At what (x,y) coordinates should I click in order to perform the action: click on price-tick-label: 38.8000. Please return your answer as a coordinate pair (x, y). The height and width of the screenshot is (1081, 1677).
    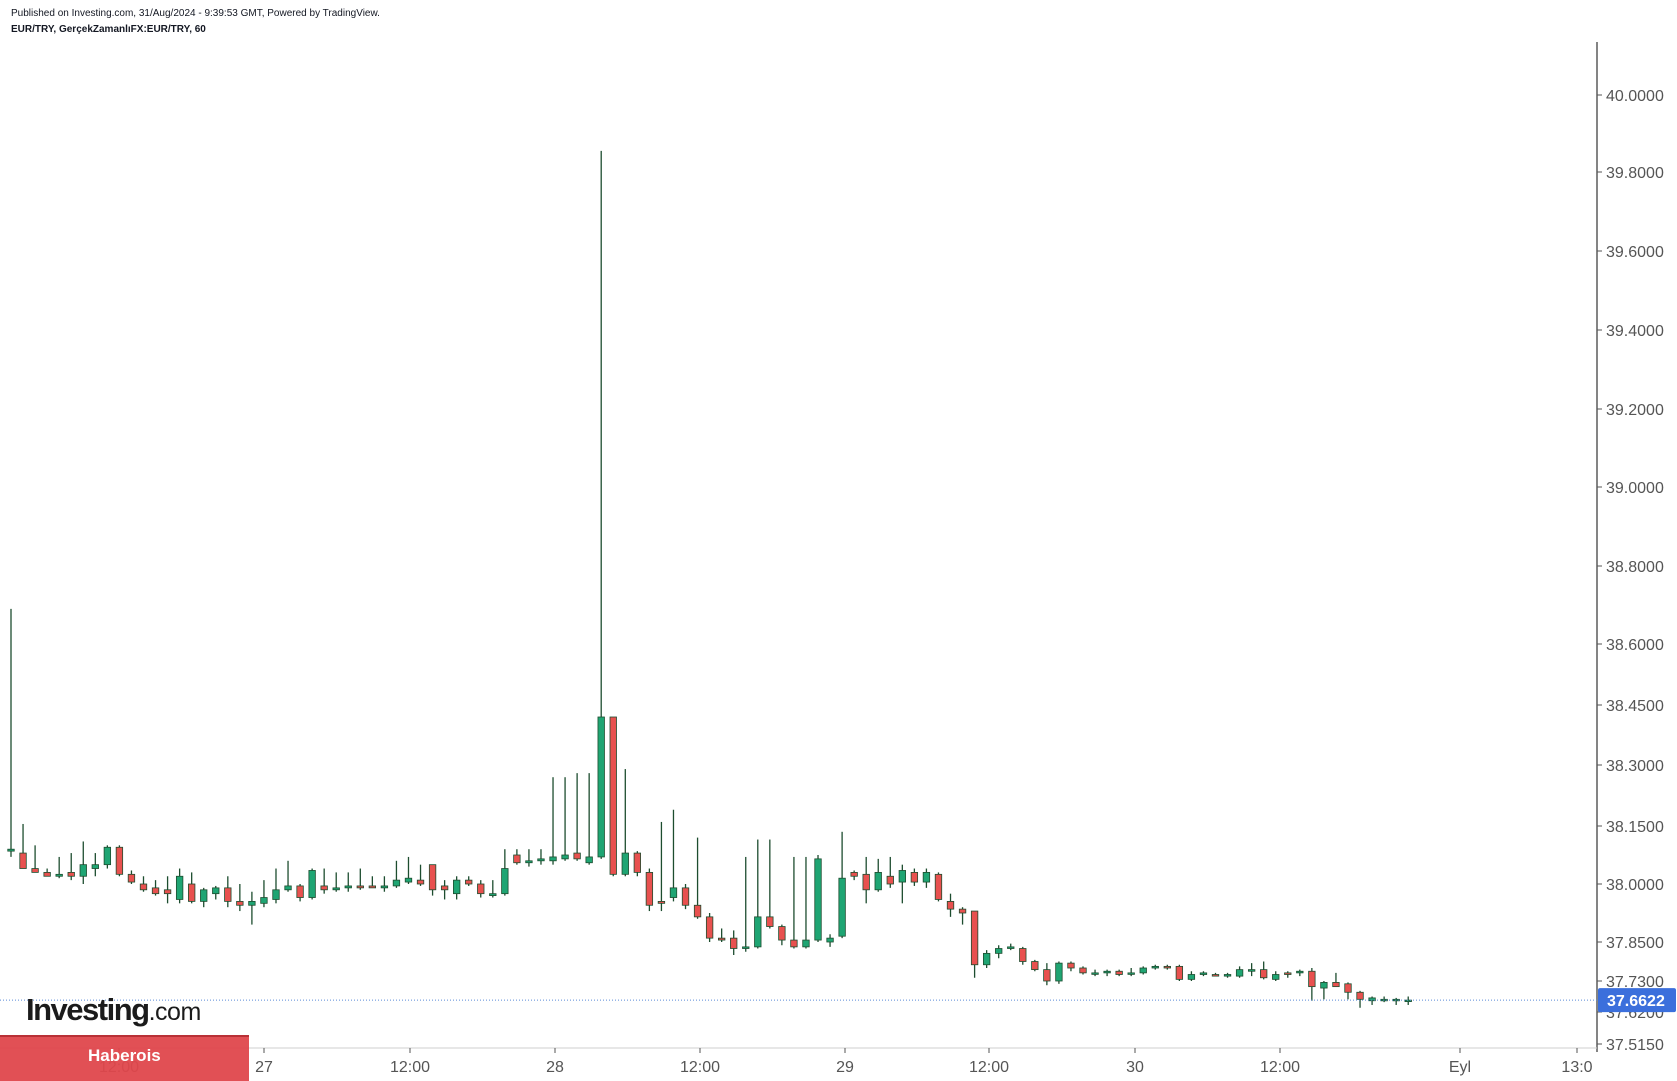
    Looking at the image, I should click on (1635, 567).